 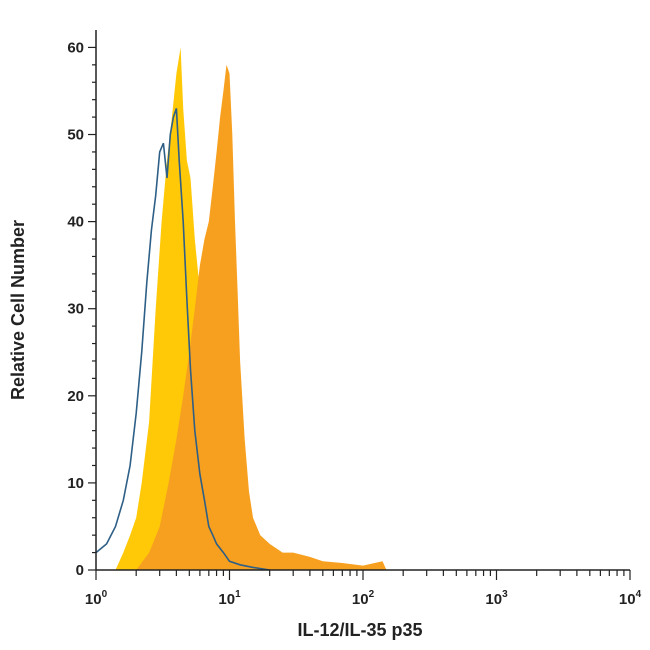 I want to click on x-tick-label: 10⁴, so click(x=630, y=598).